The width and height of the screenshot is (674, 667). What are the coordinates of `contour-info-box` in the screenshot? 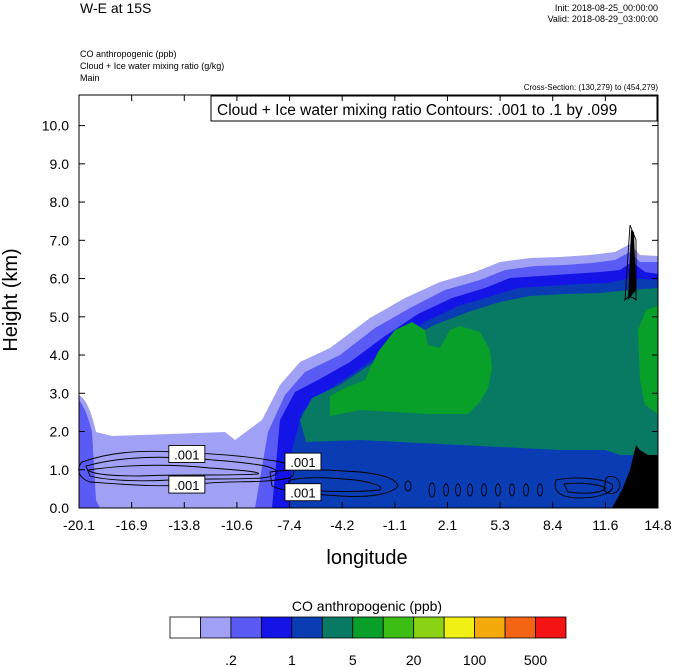 It's located at (434, 108).